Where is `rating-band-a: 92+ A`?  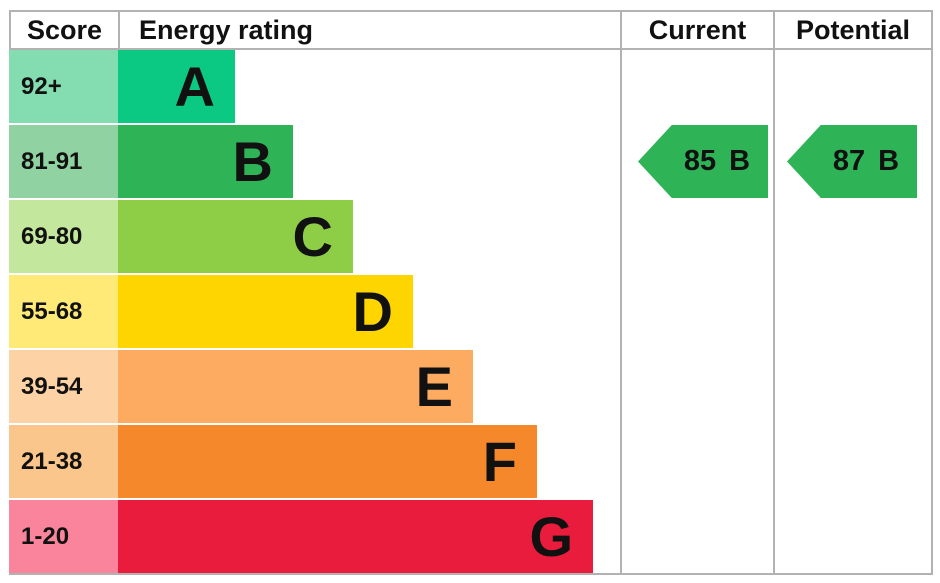
rating-band-a: 92+ A is located at coordinates (315, 86).